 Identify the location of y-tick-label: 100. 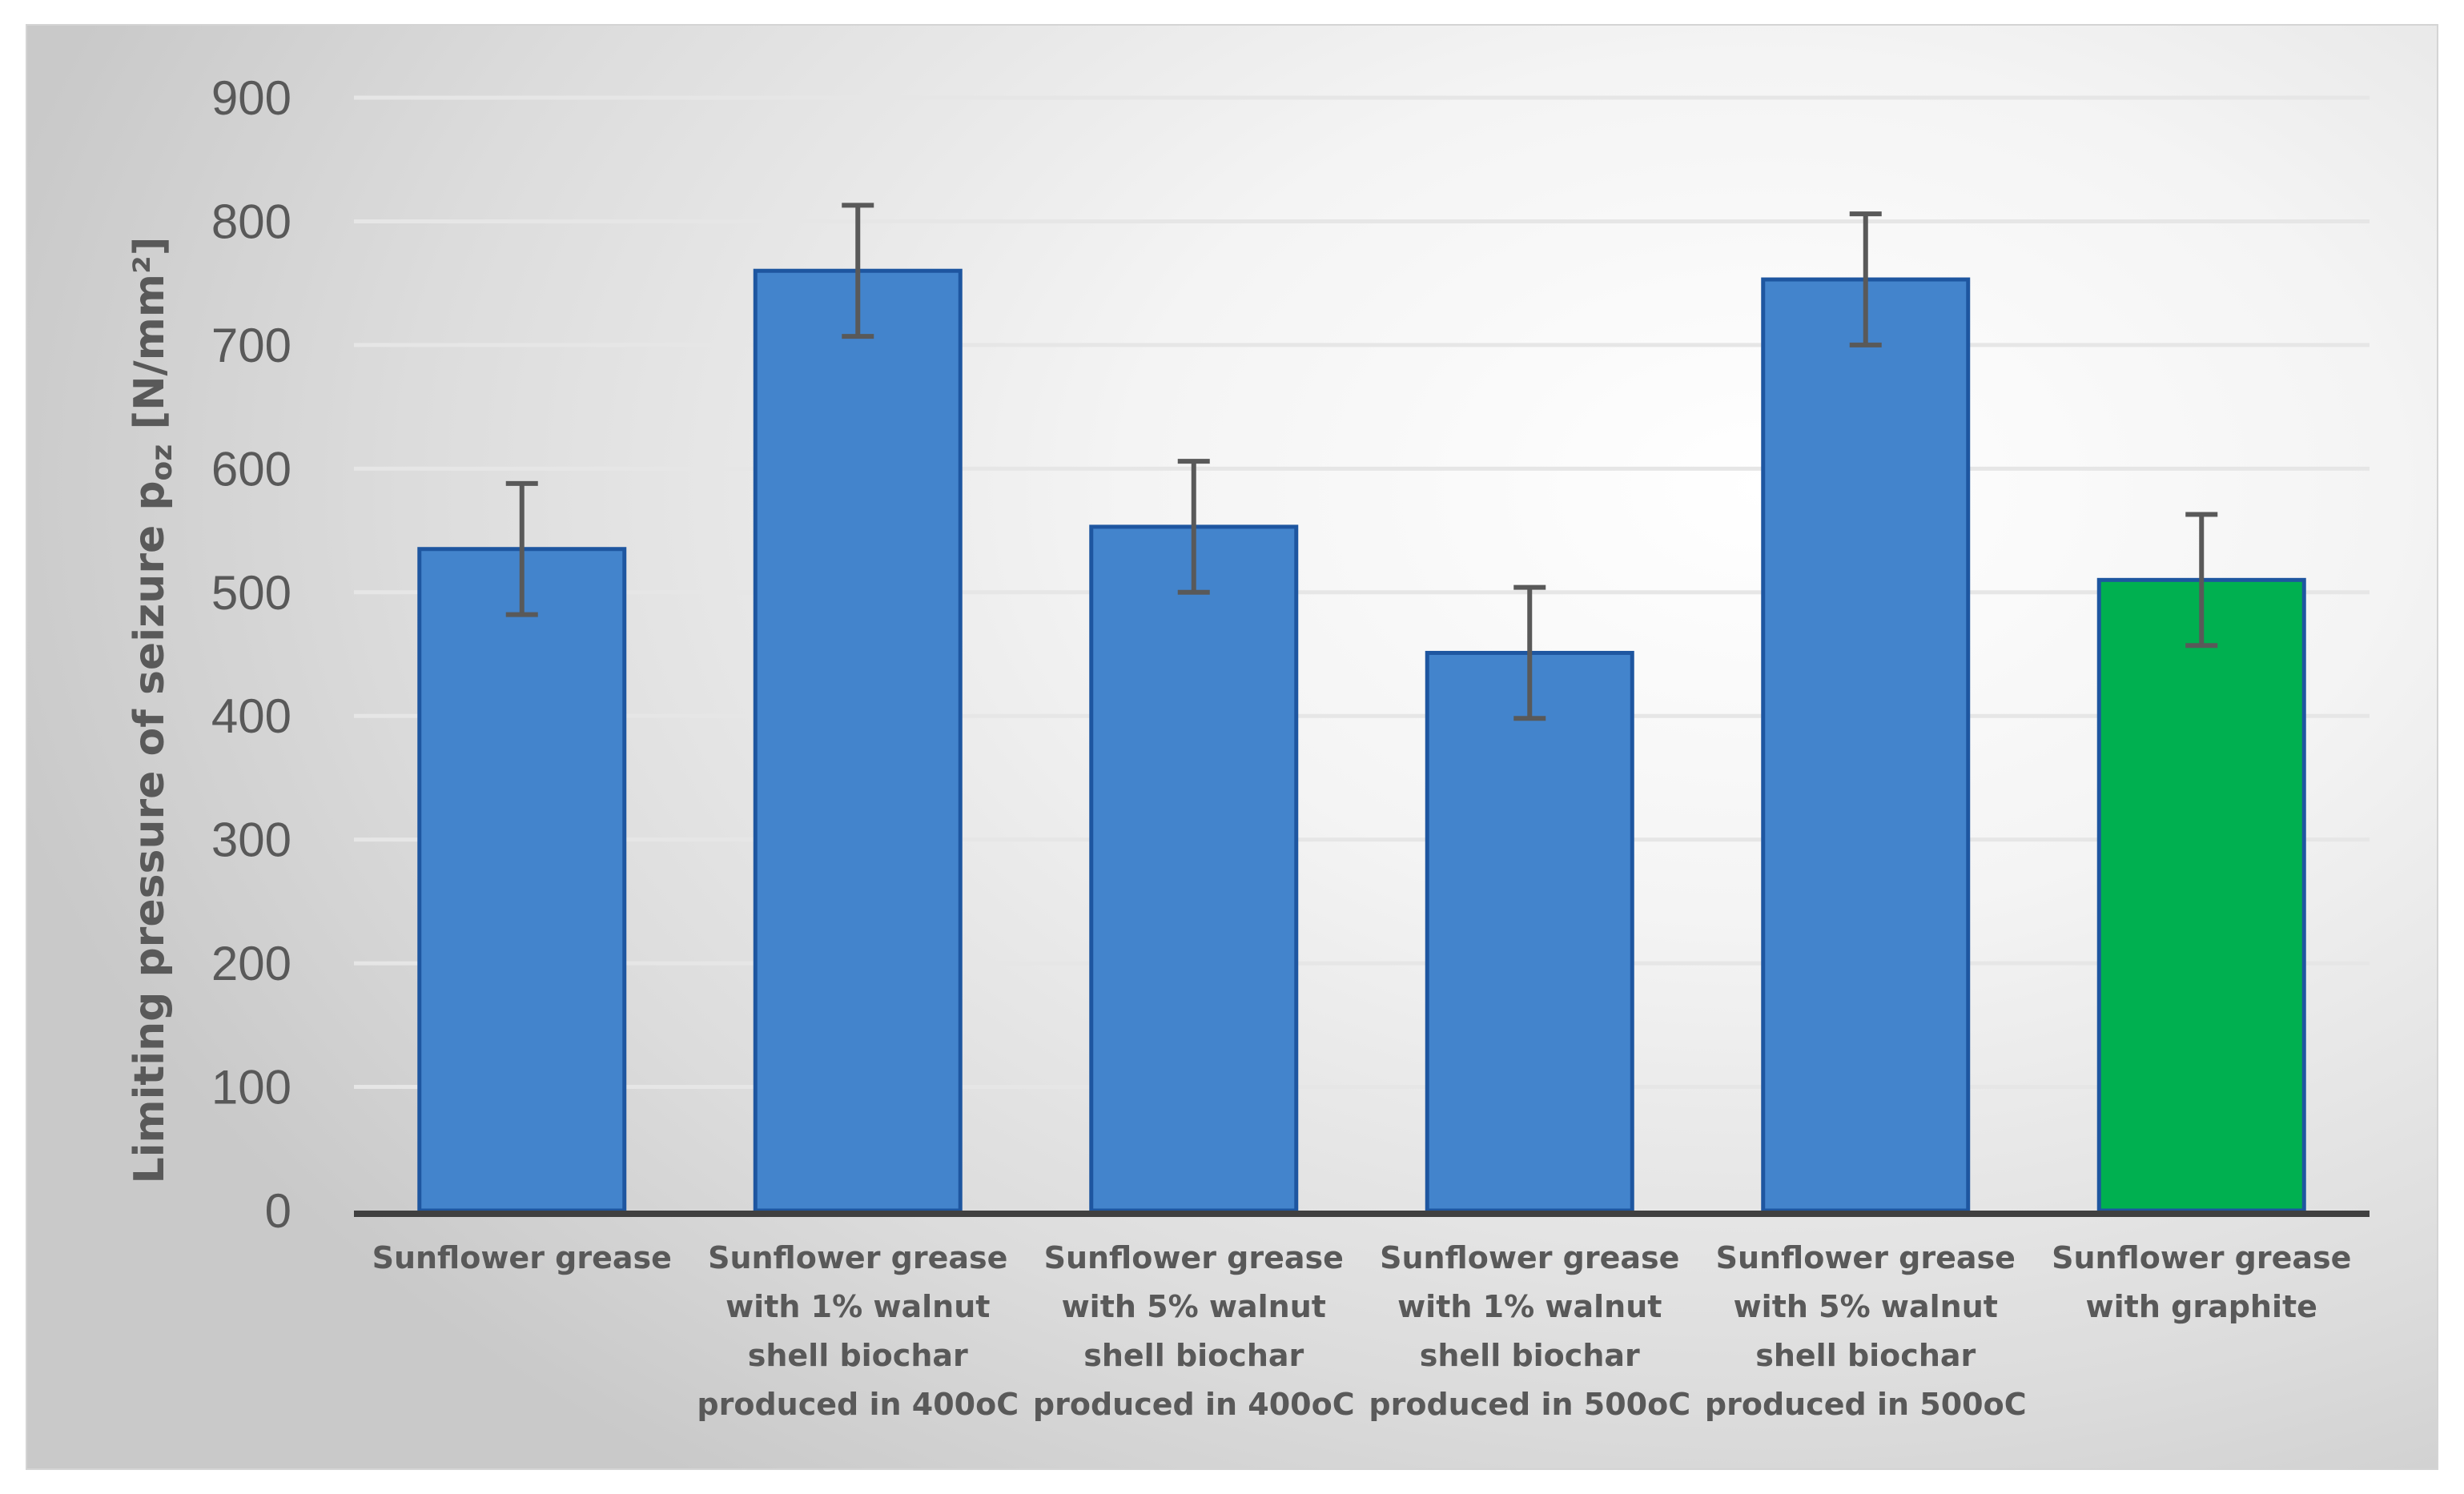
(251, 1087).